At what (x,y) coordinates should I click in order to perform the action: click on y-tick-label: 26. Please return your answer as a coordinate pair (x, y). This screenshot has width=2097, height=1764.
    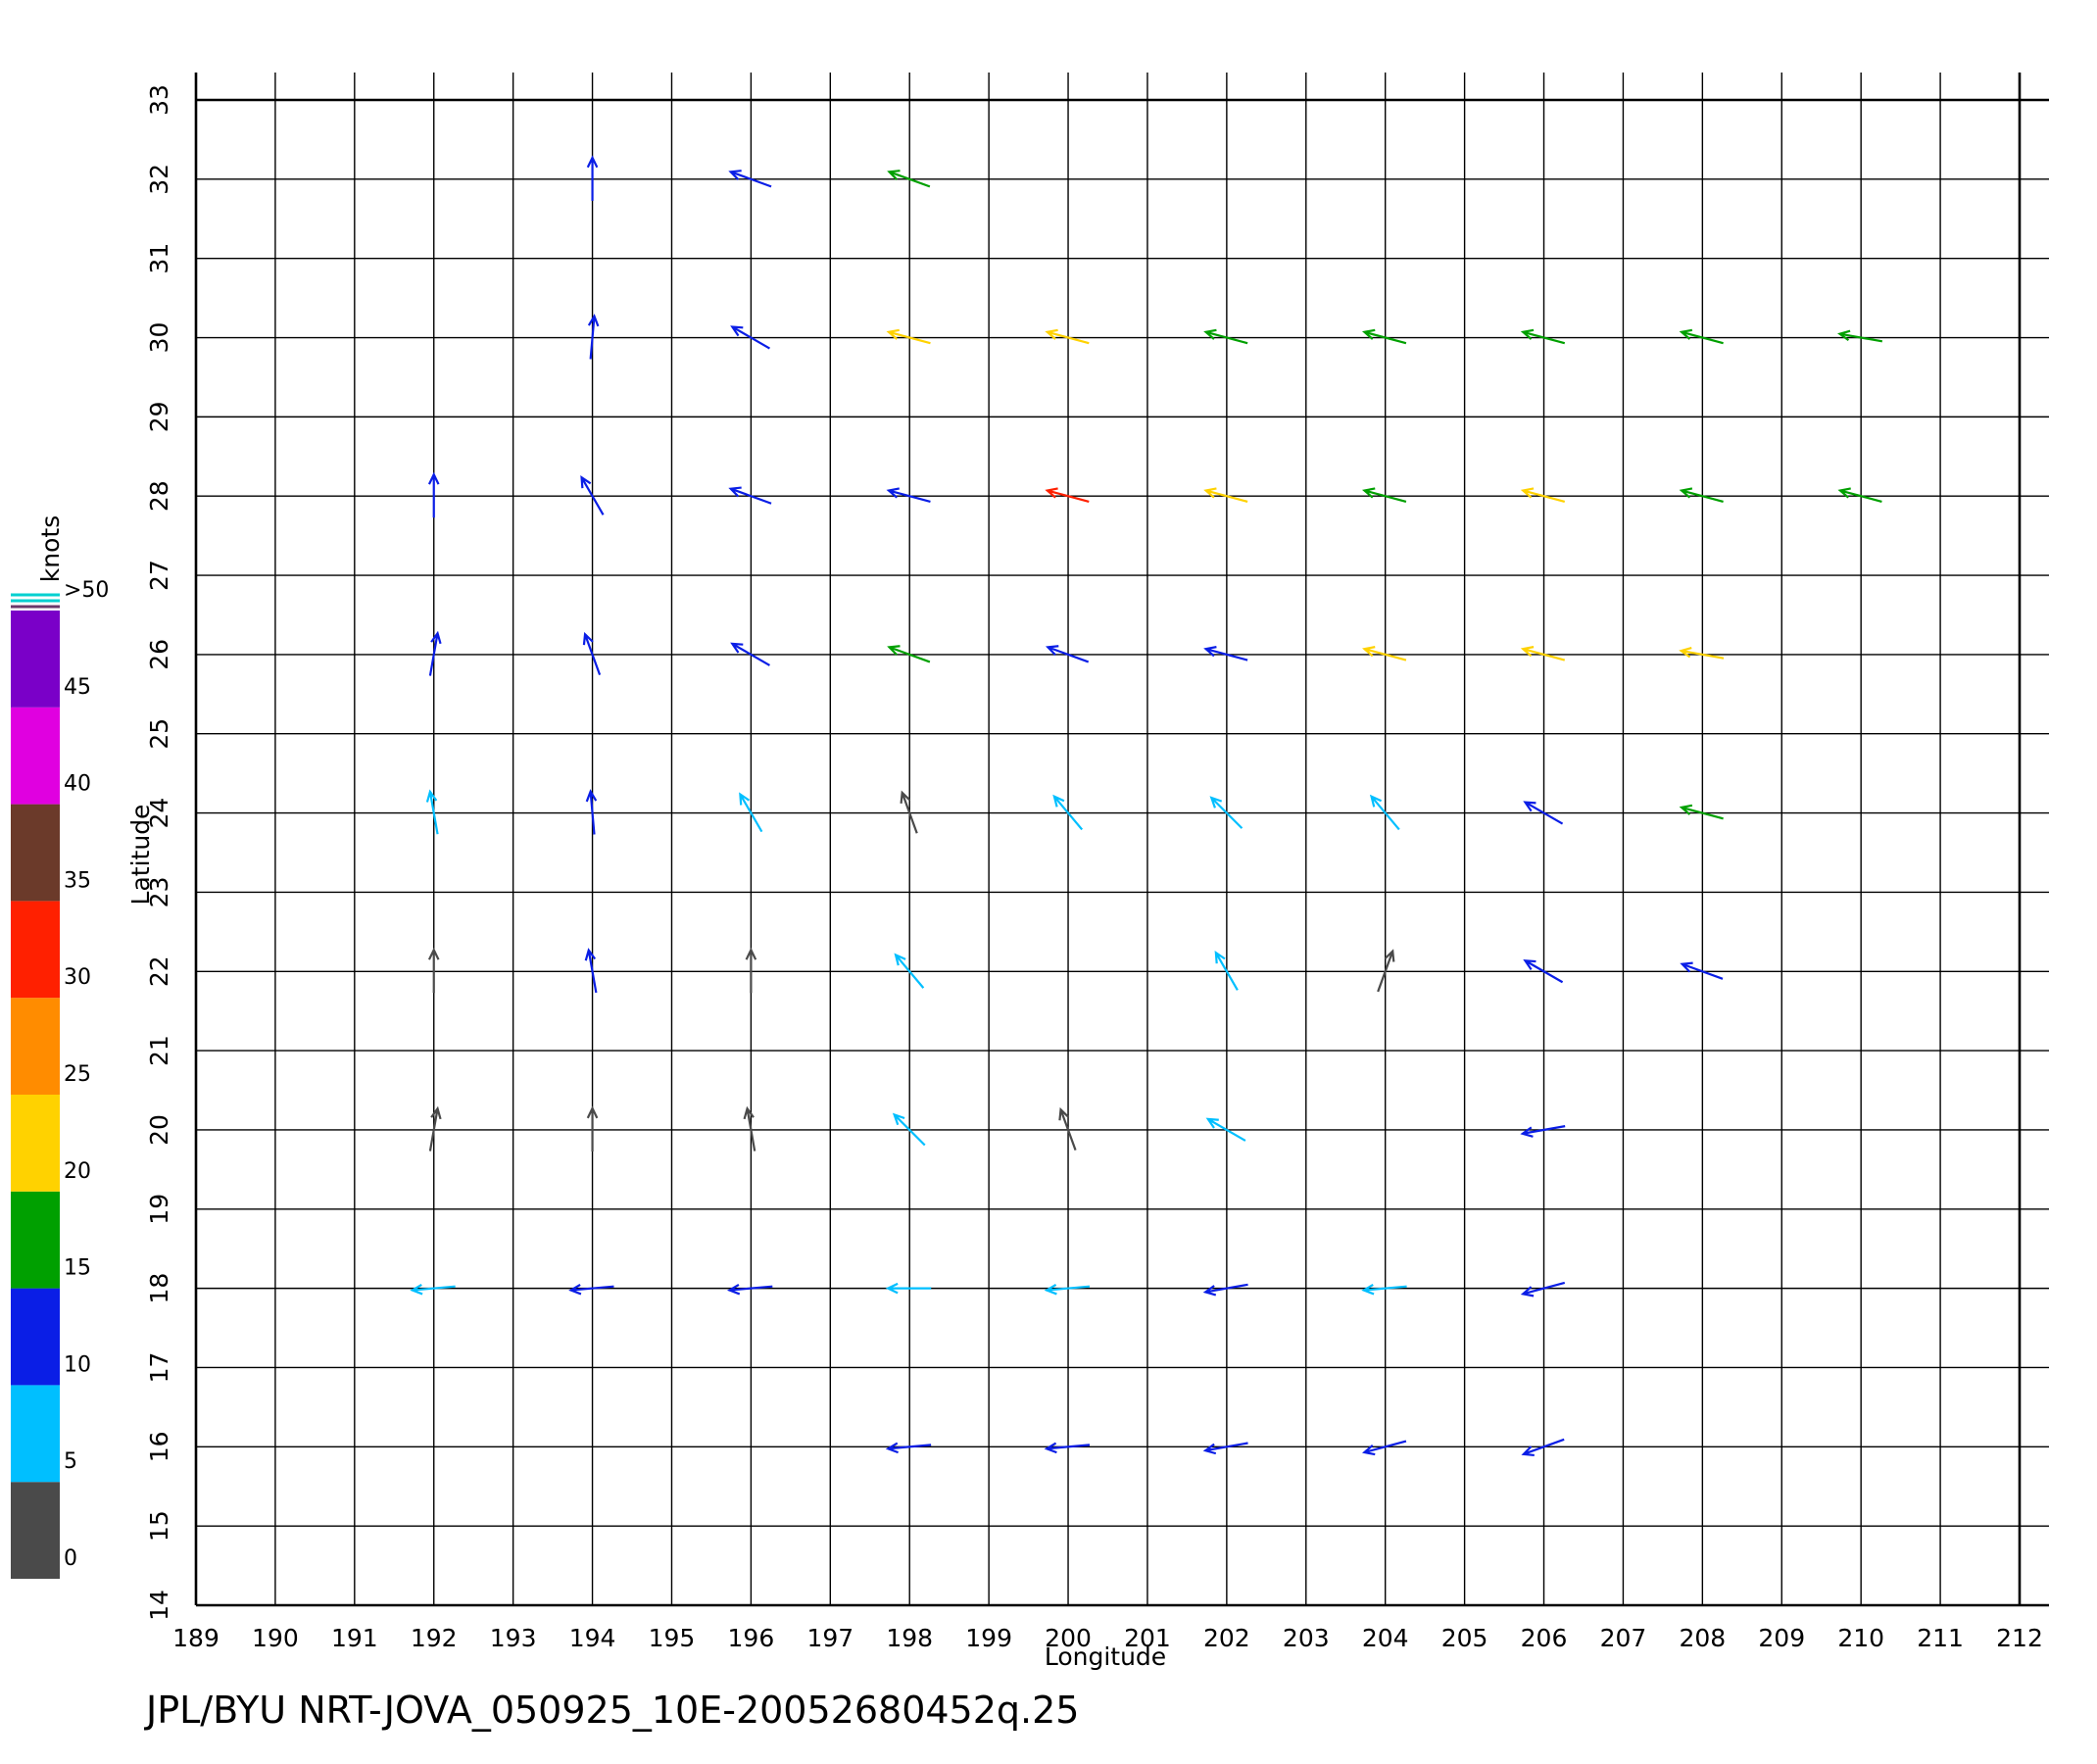
    Looking at the image, I should click on (159, 654).